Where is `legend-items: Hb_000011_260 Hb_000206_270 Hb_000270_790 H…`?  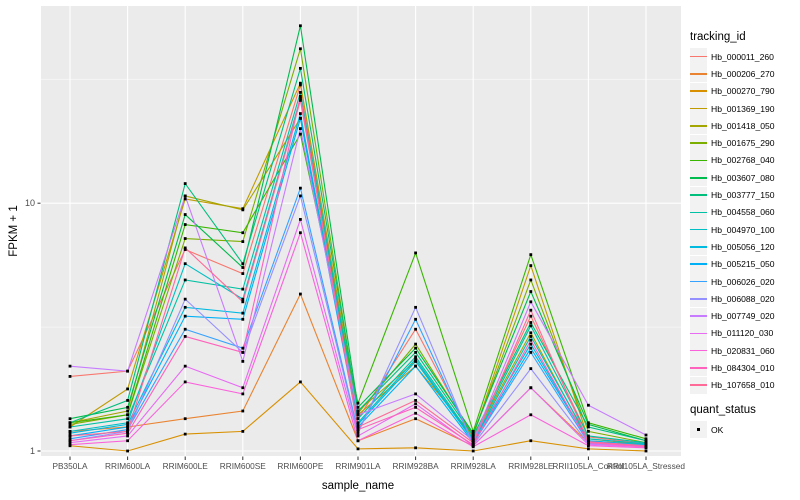
legend-items: Hb_000011_260 Hb_000206_270 Hb_000270_790 H… is located at coordinates (745, 221).